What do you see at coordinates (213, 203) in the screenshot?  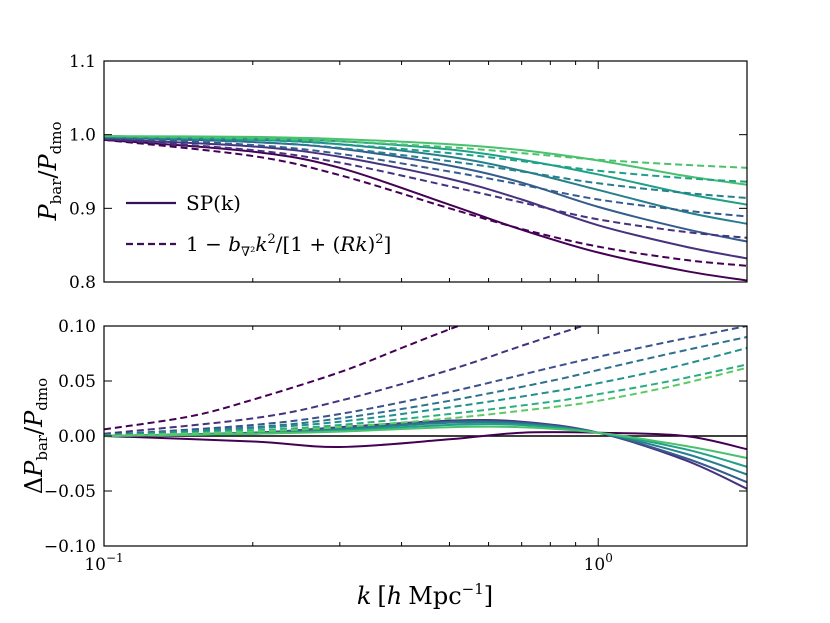 I see `legend-solid-label: SP(k)` at bounding box center [213, 203].